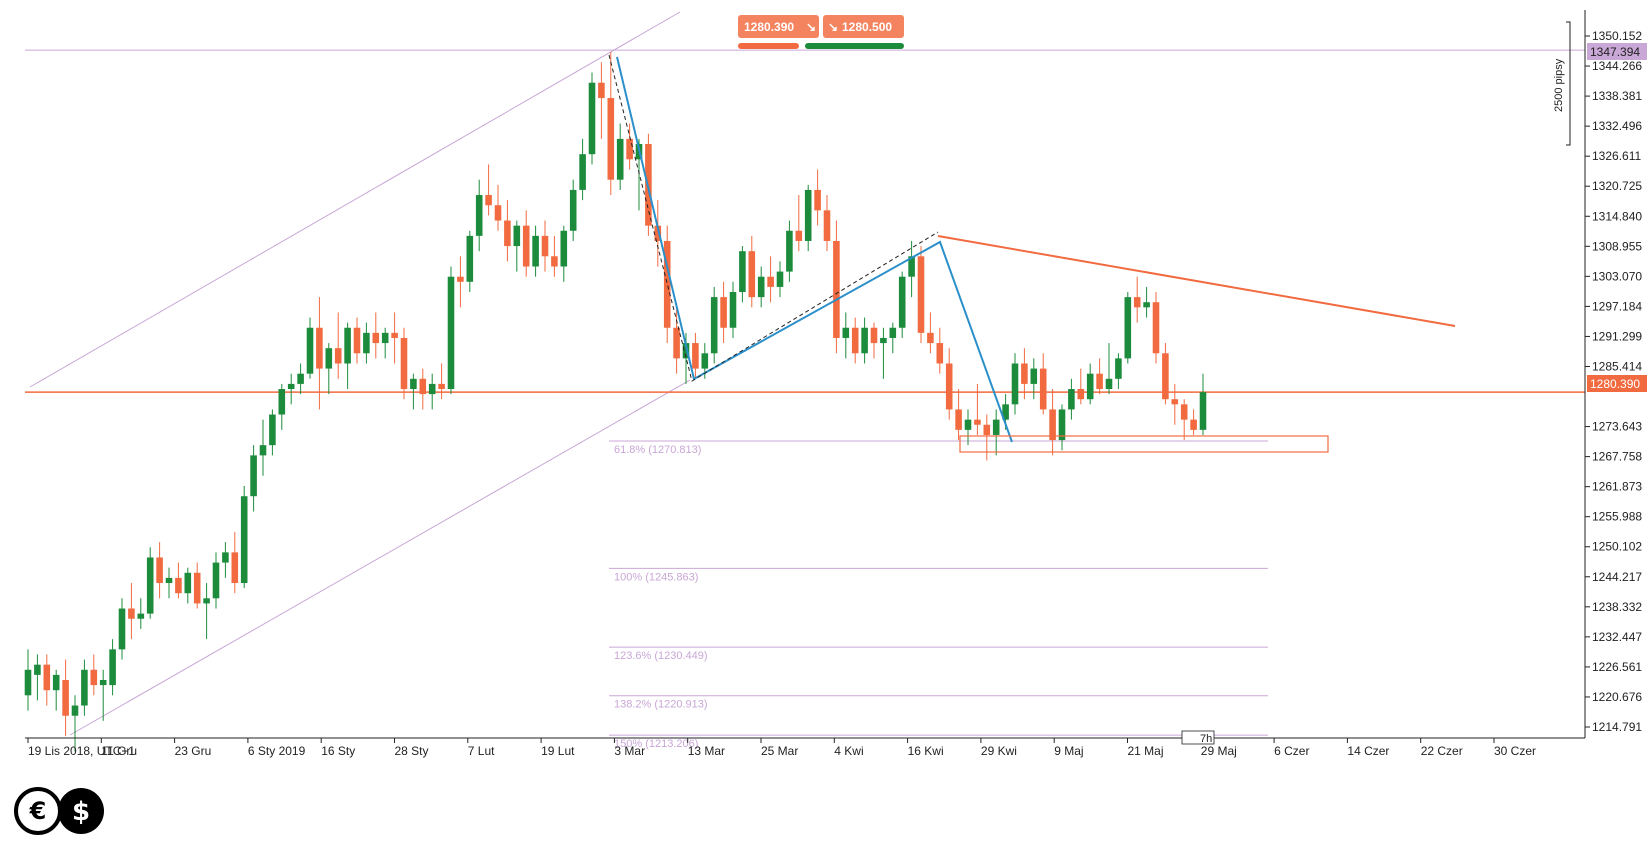  What do you see at coordinates (1617, 667) in the screenshot?
I see `y-tick-label: 1226.561` at bounding box center [1617, 667].